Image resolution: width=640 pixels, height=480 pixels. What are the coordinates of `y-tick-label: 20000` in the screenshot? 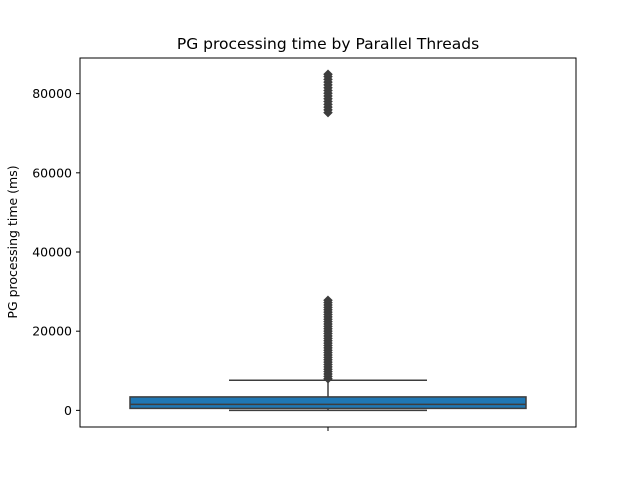 It's located at (52, 331).